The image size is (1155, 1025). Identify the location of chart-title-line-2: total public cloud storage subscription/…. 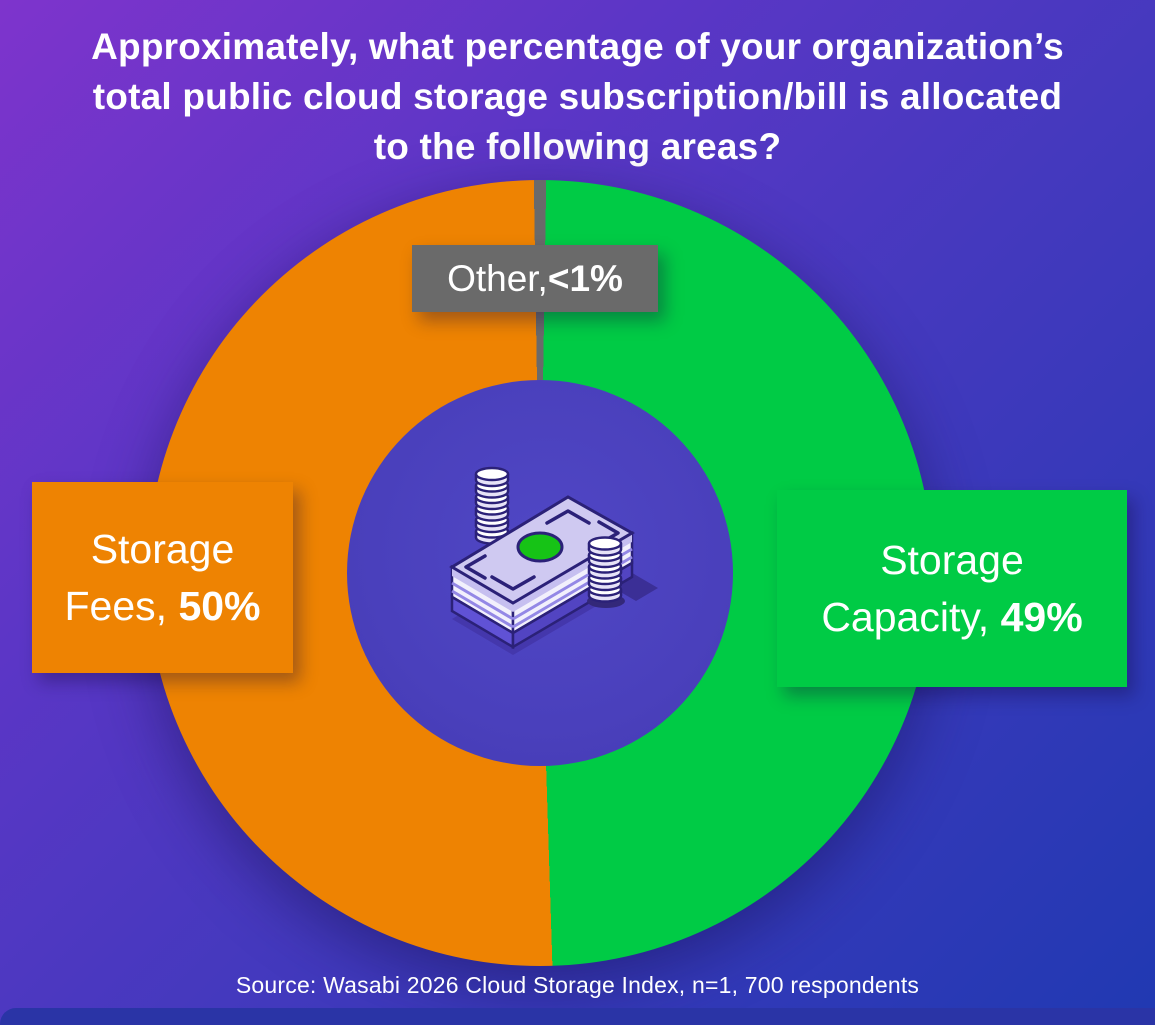
(577, 96).